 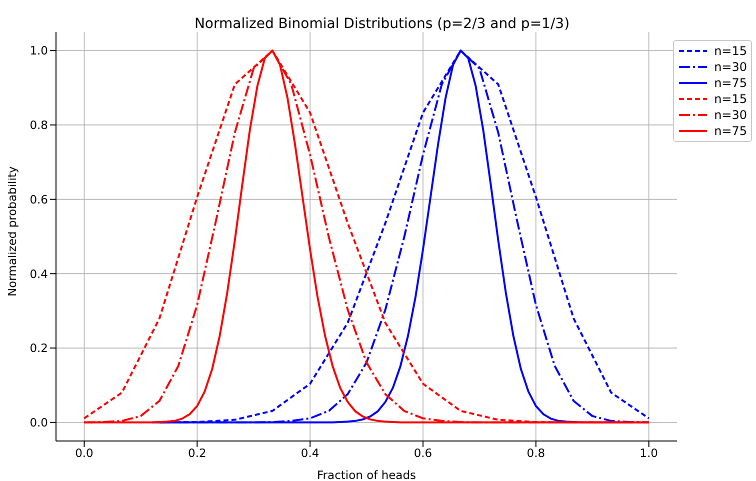 I want to click on x-tick-label: 1.0, so click(x=649, y=453).